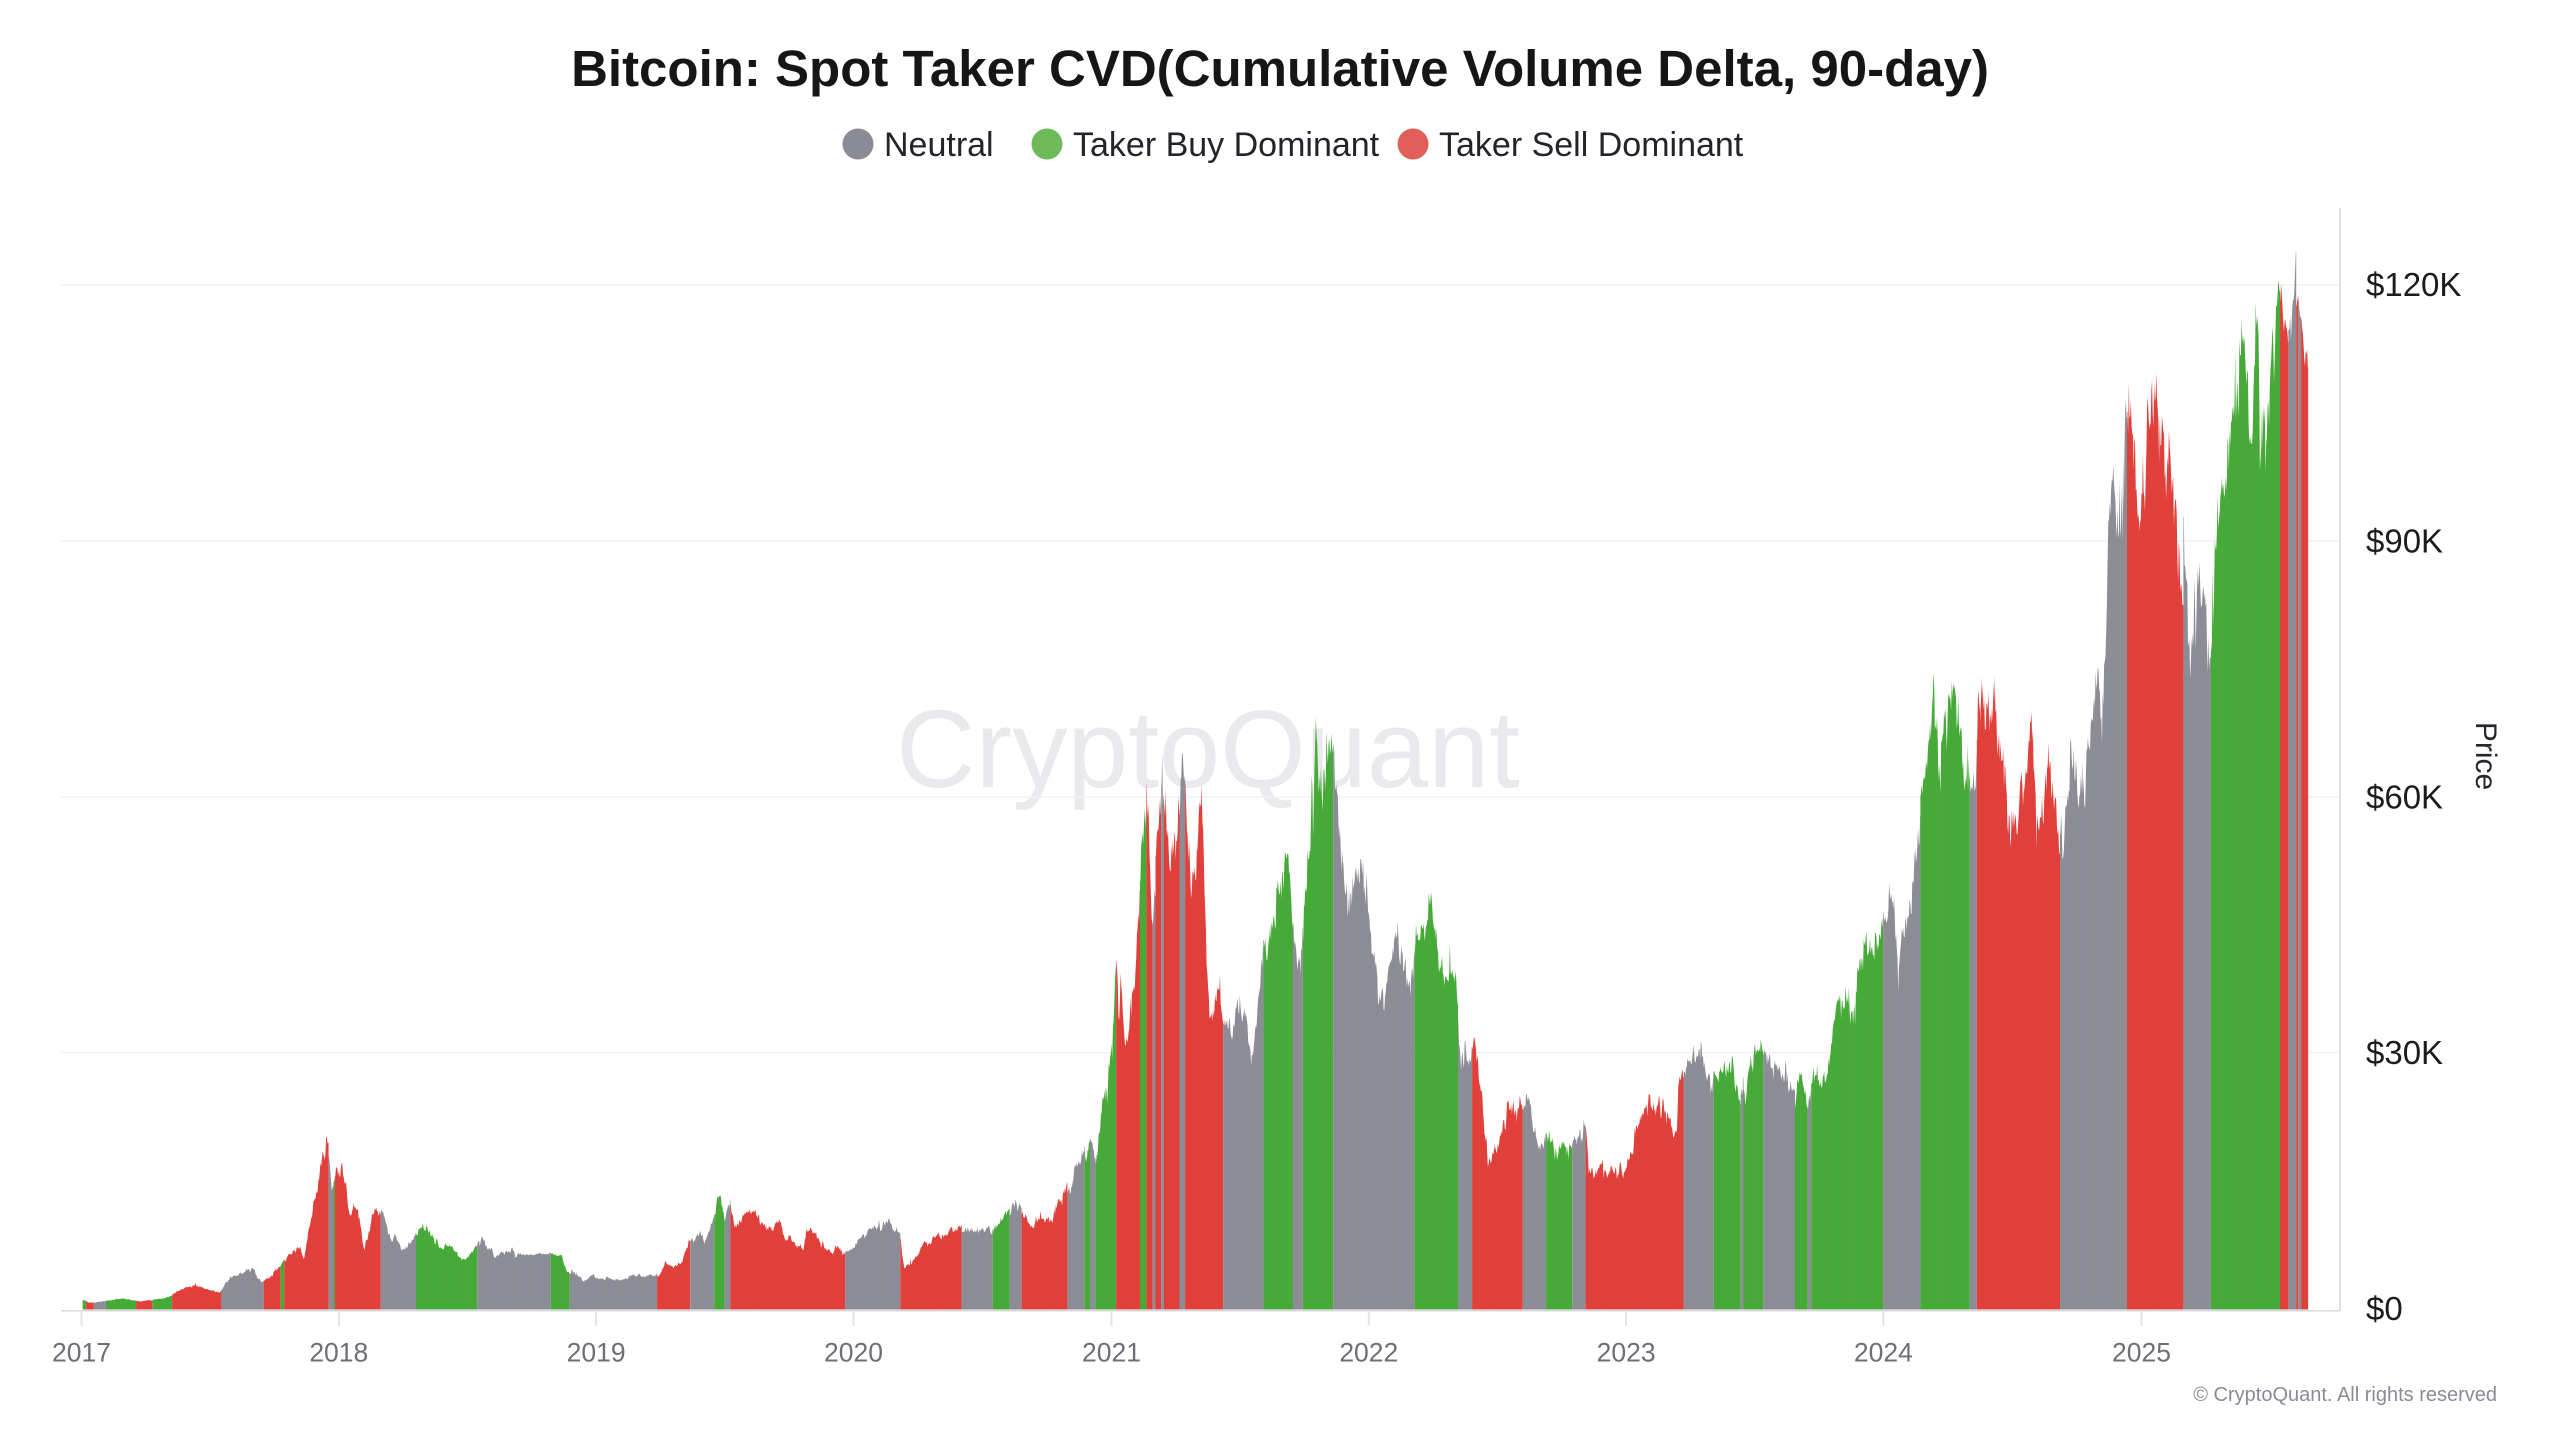 The height and width of the screenshot is (1440, 2560). What do you see at coordinates (2404, 540) in the screenshot?
I see `svg-text: $90K` at bounding box center [2404, 540].